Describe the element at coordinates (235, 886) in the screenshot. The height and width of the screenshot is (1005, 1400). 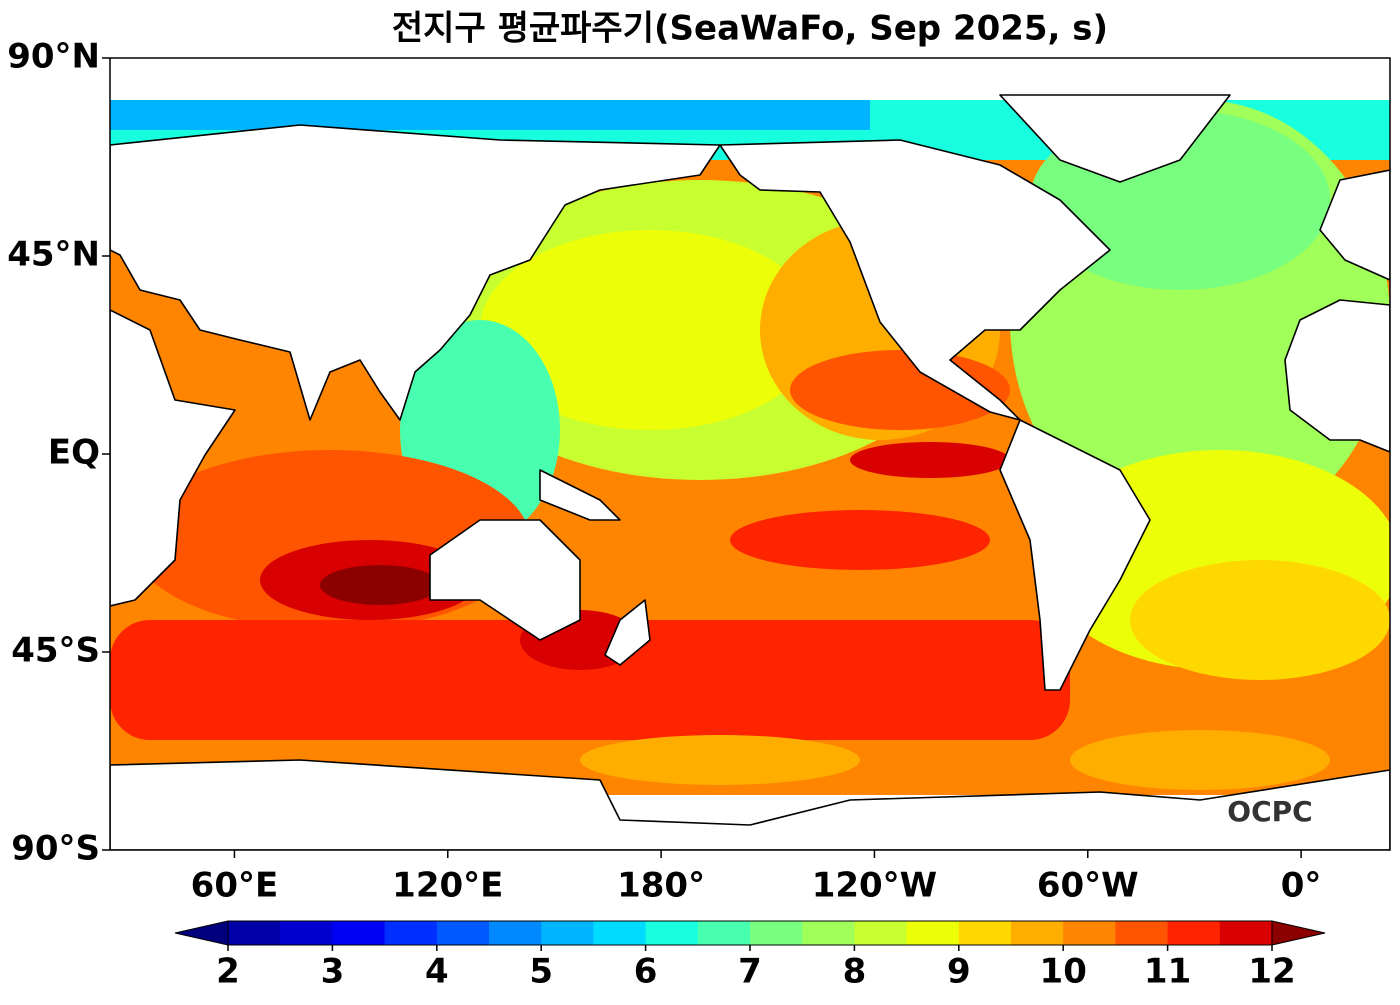
I see `x-tick-label: 60°E` at that location.